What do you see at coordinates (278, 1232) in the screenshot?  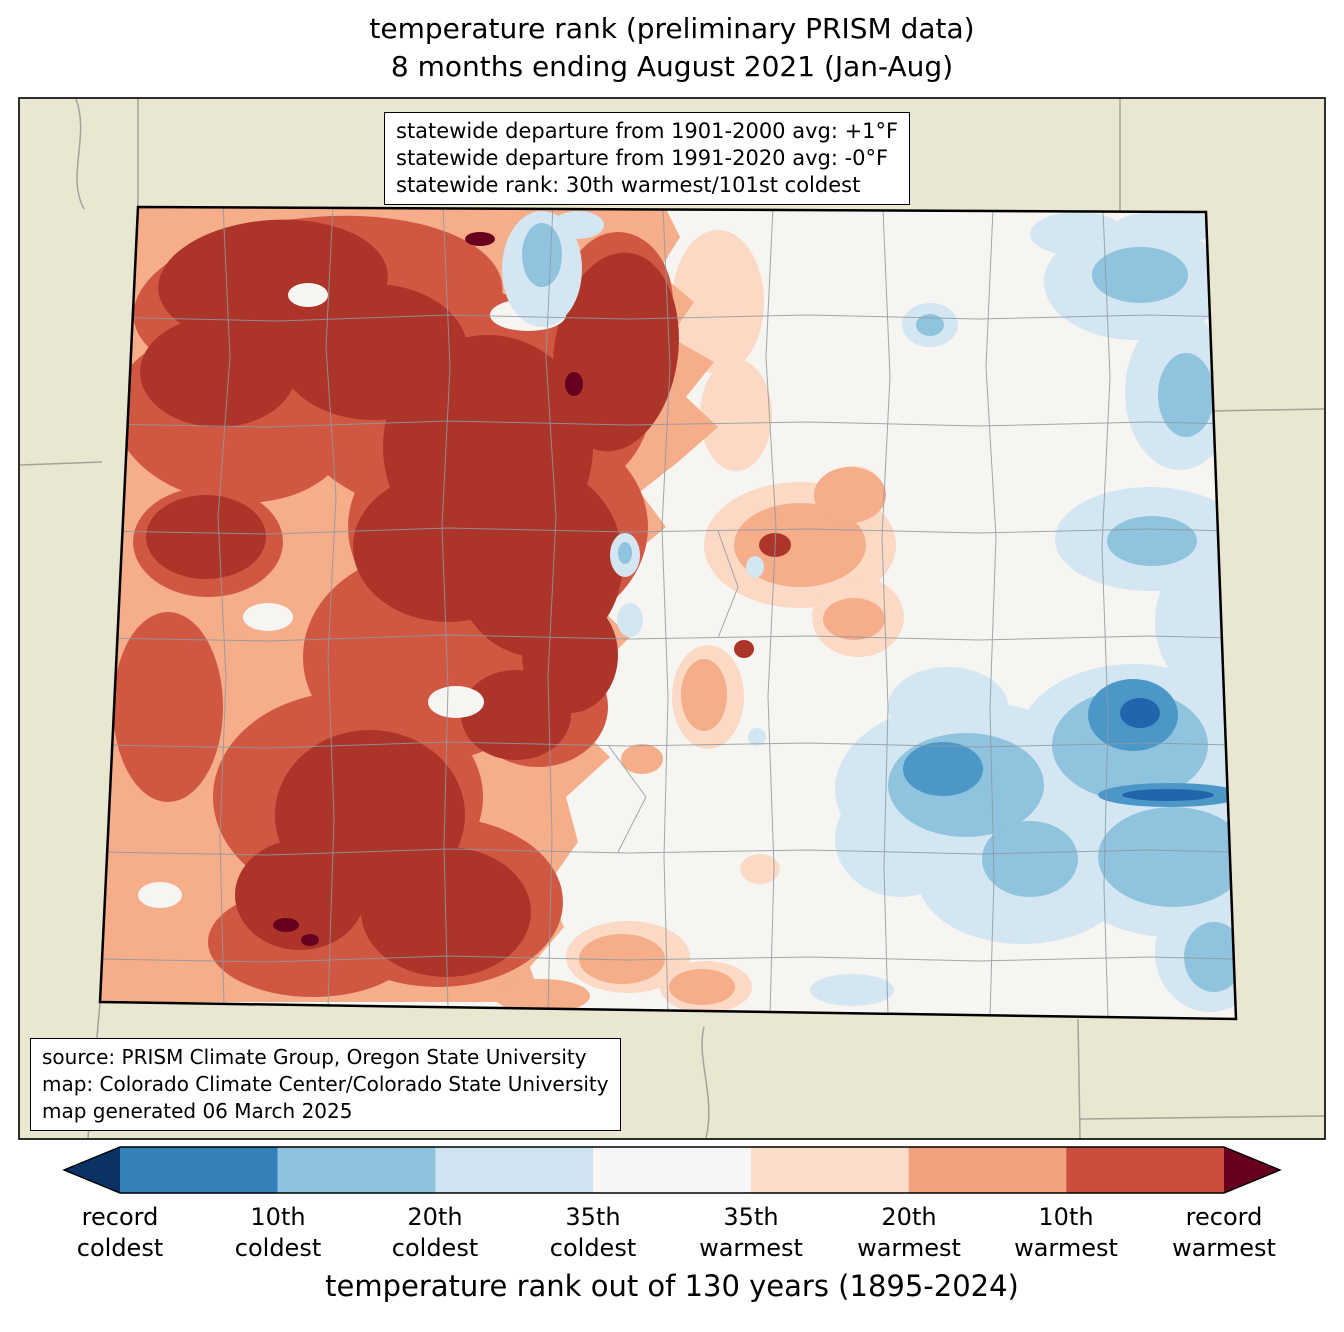 I see `tick-10th-coldest: 10th coldest` at bounding box center [278, 1232].